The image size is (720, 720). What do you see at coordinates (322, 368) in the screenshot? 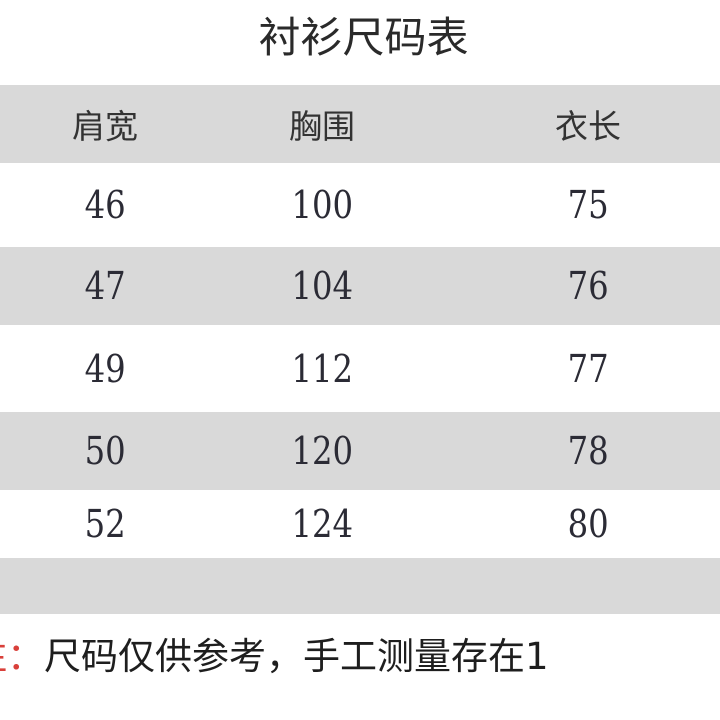
I see `cell-chest: 112` at bounding box center [322, 368].